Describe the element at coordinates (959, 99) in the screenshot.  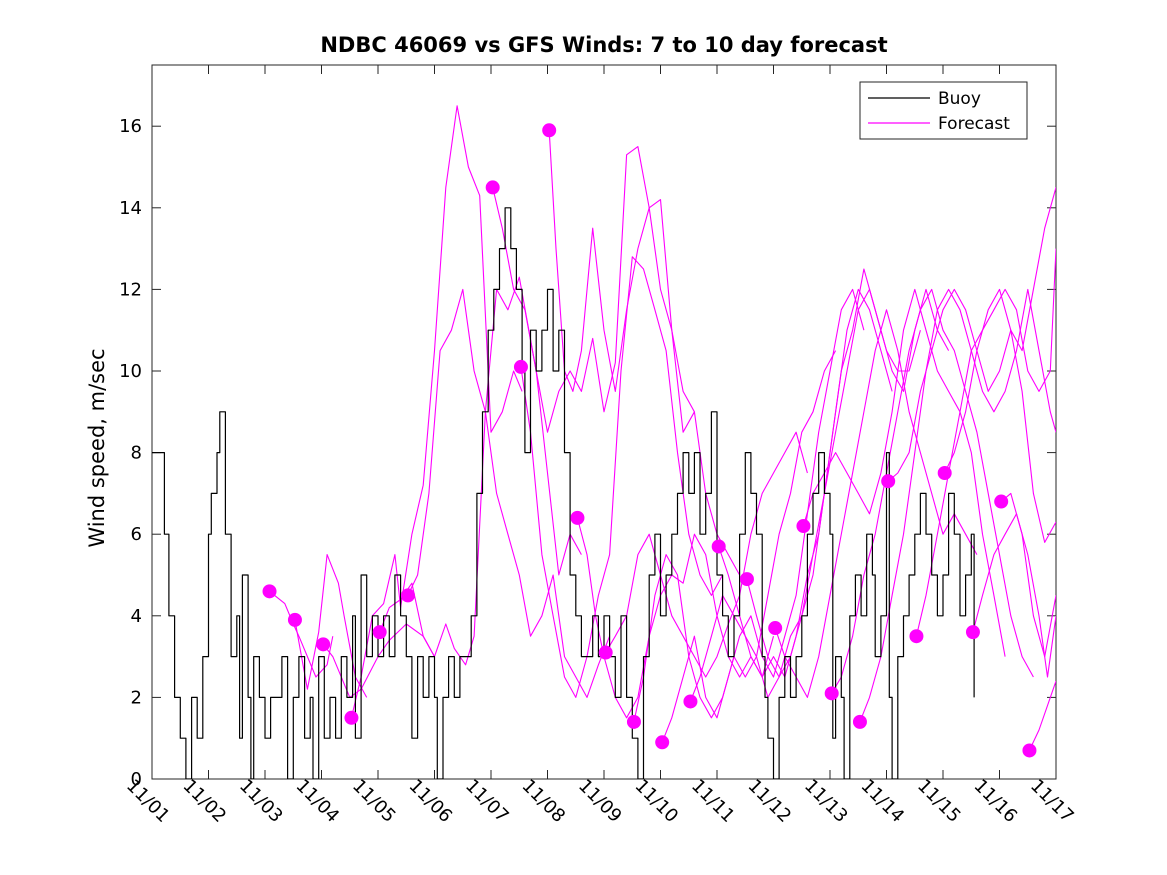
I see `legend-label-buoy: Buoy` at that location.